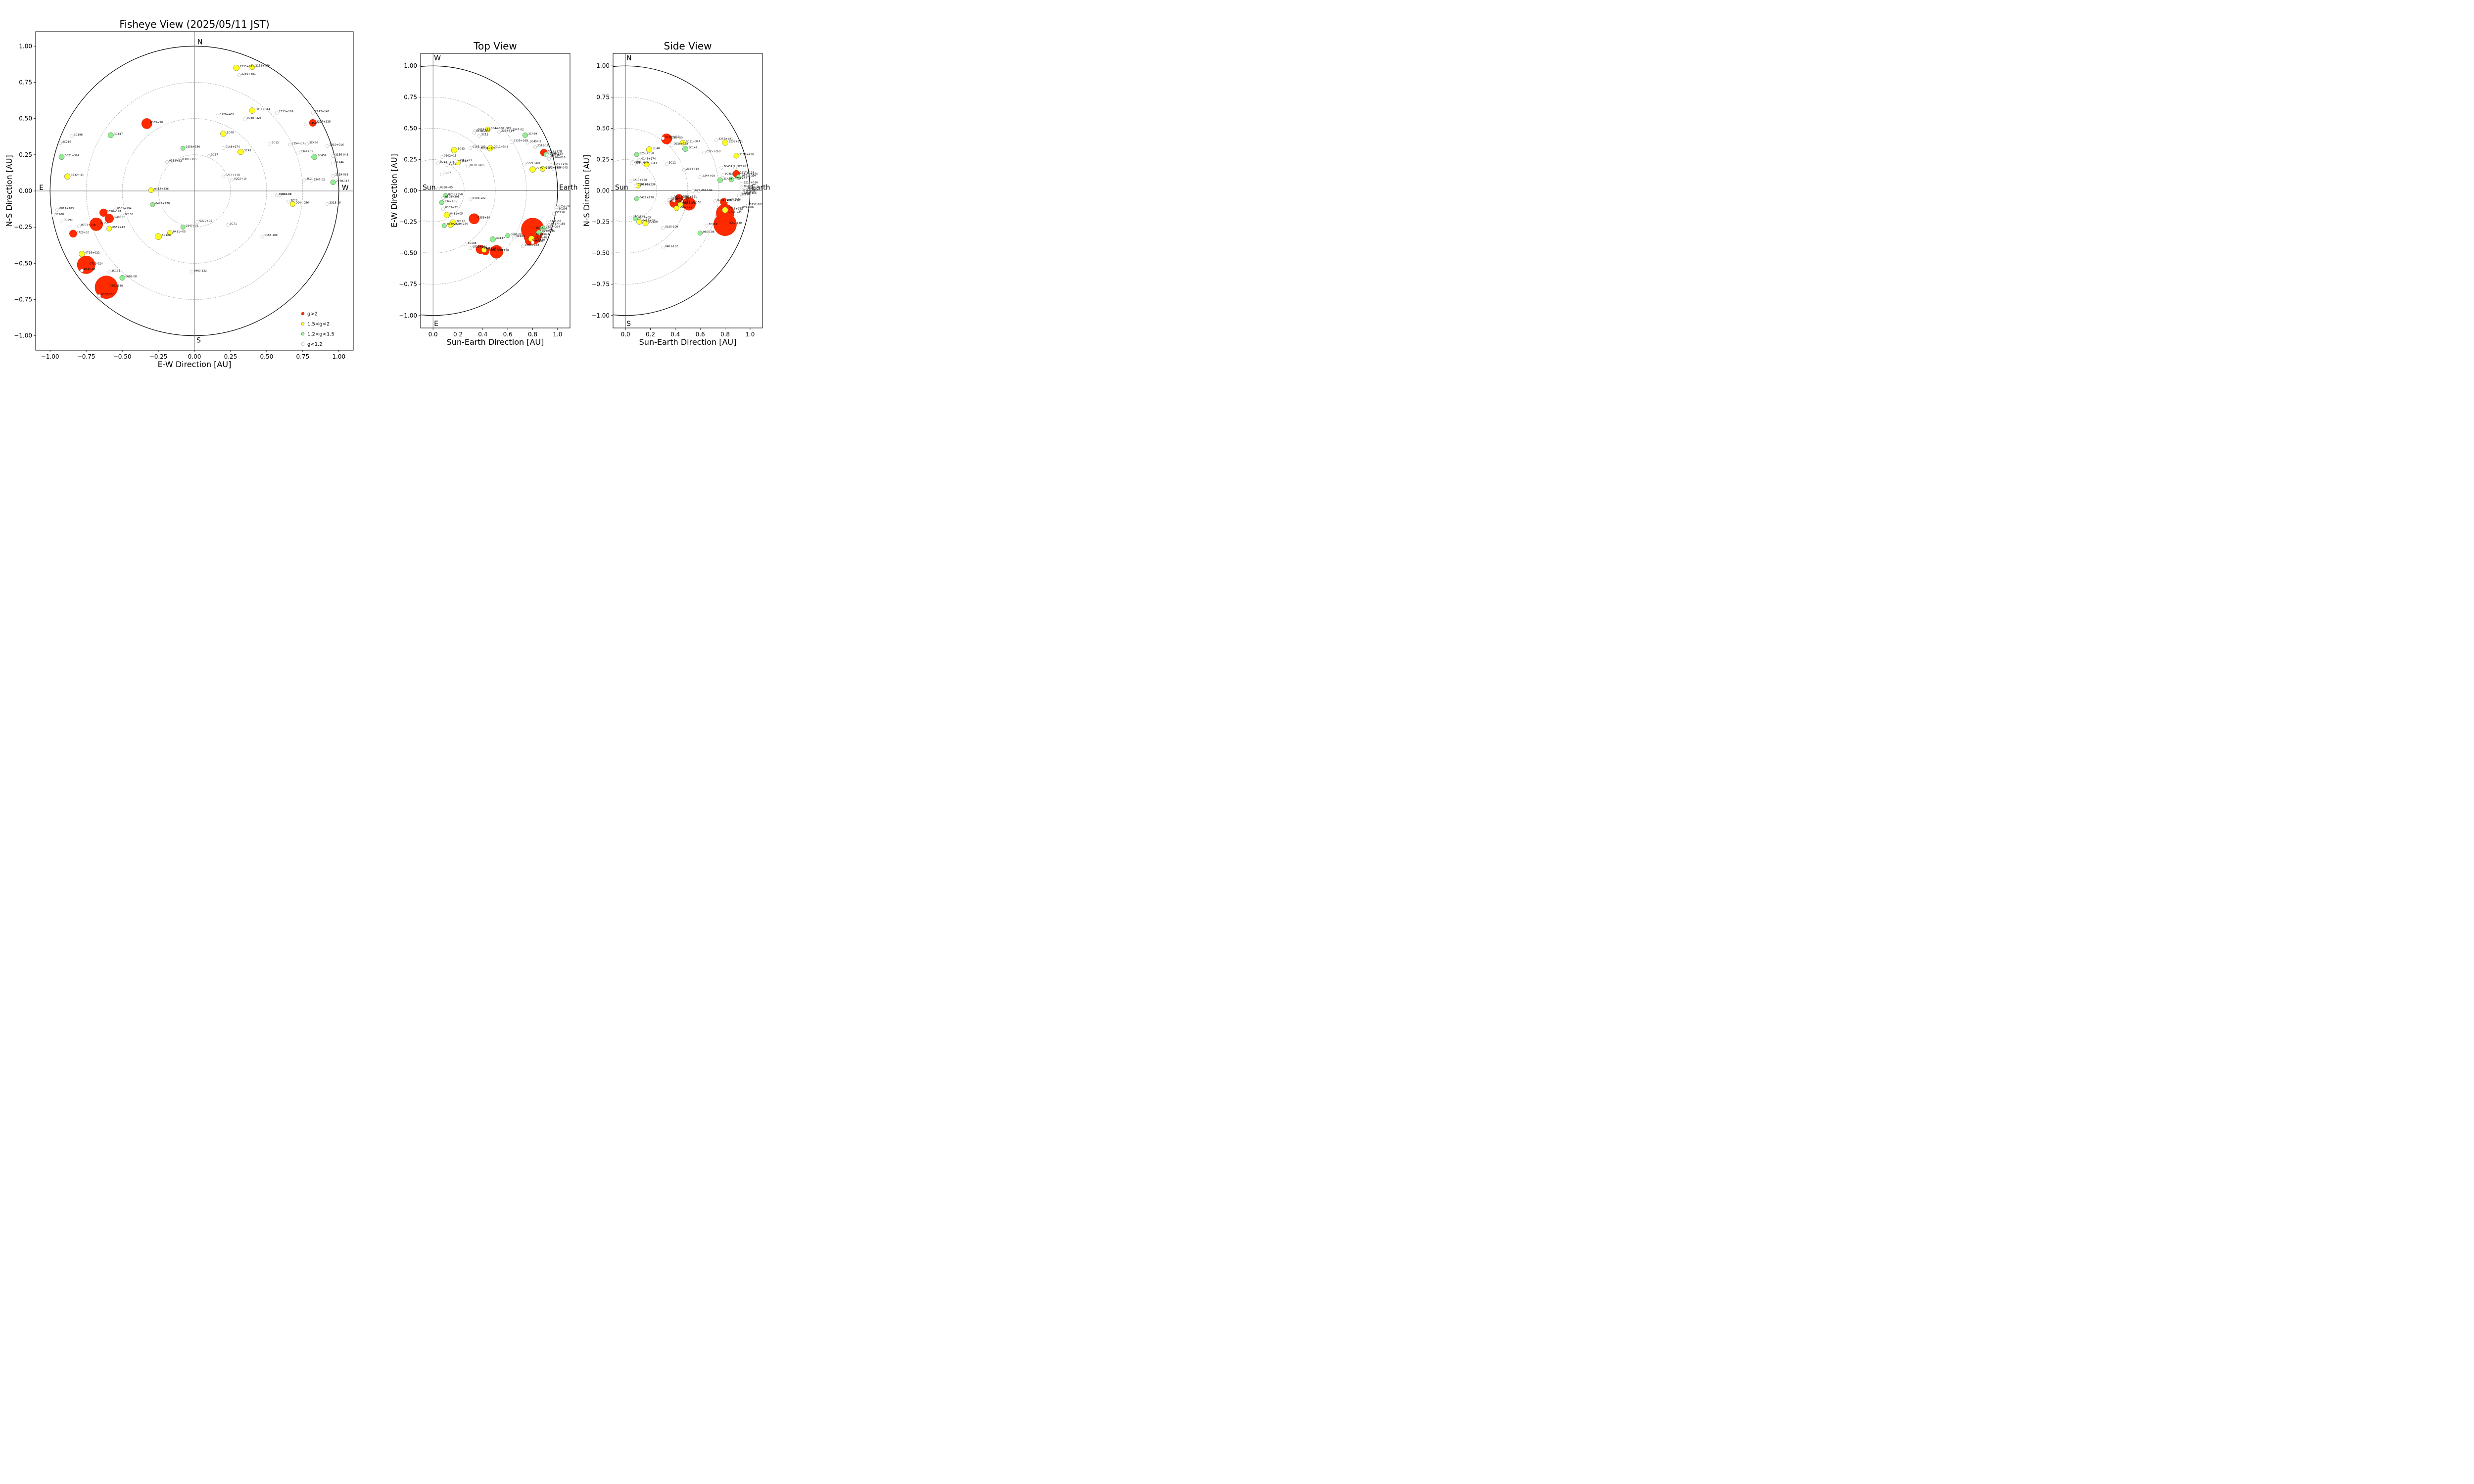 This screenshot has height=1484, width=2474. Describe the element at coordinates (23, 299) in the screenshot. I see `y-tick-label: −0.75` at that location.